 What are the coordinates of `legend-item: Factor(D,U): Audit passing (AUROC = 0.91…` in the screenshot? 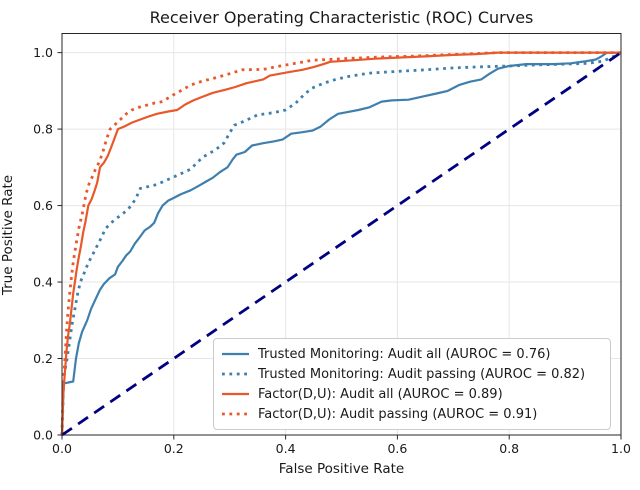 It's located at (412, 414).